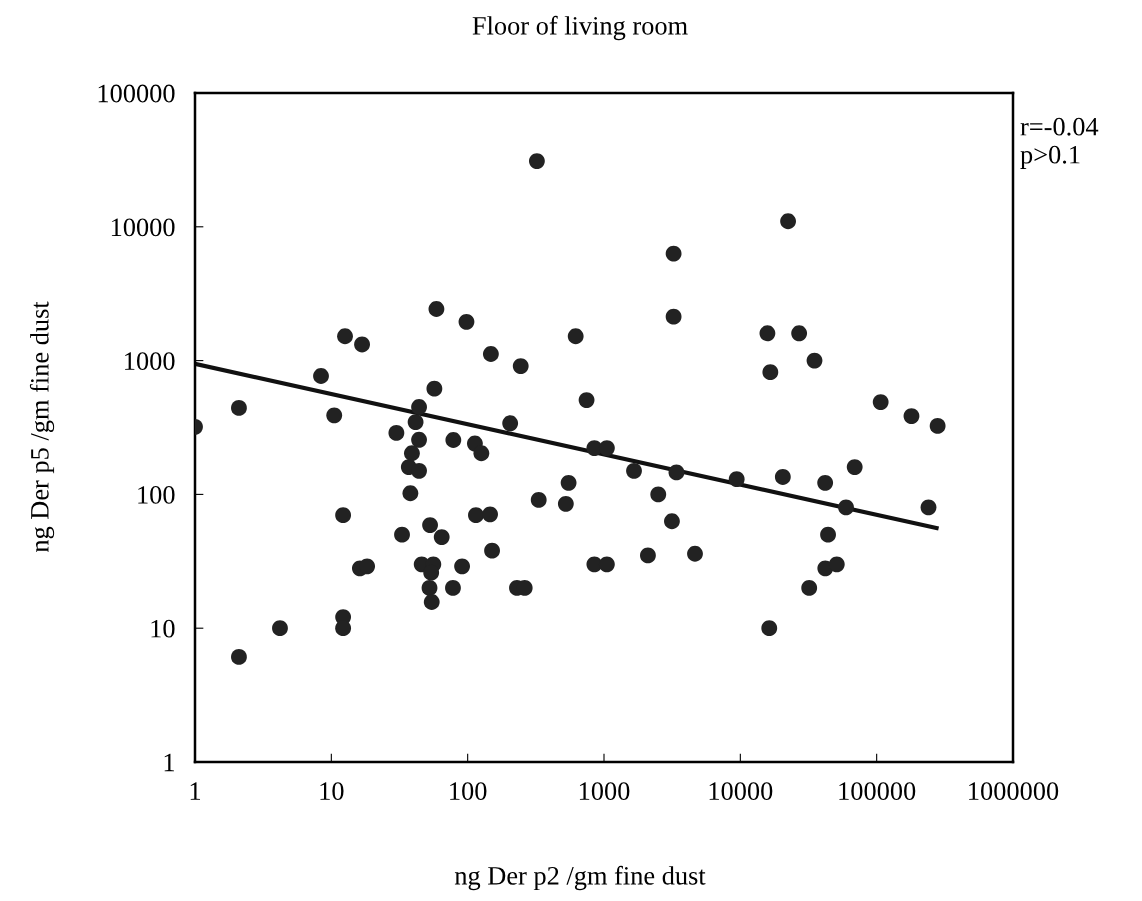 This screenshot has height=901, width=1142. What do you see at coordinates (877, 791) in the screenshot?
I see `x-tick-label: 100000` at bounding box center [877, 791].